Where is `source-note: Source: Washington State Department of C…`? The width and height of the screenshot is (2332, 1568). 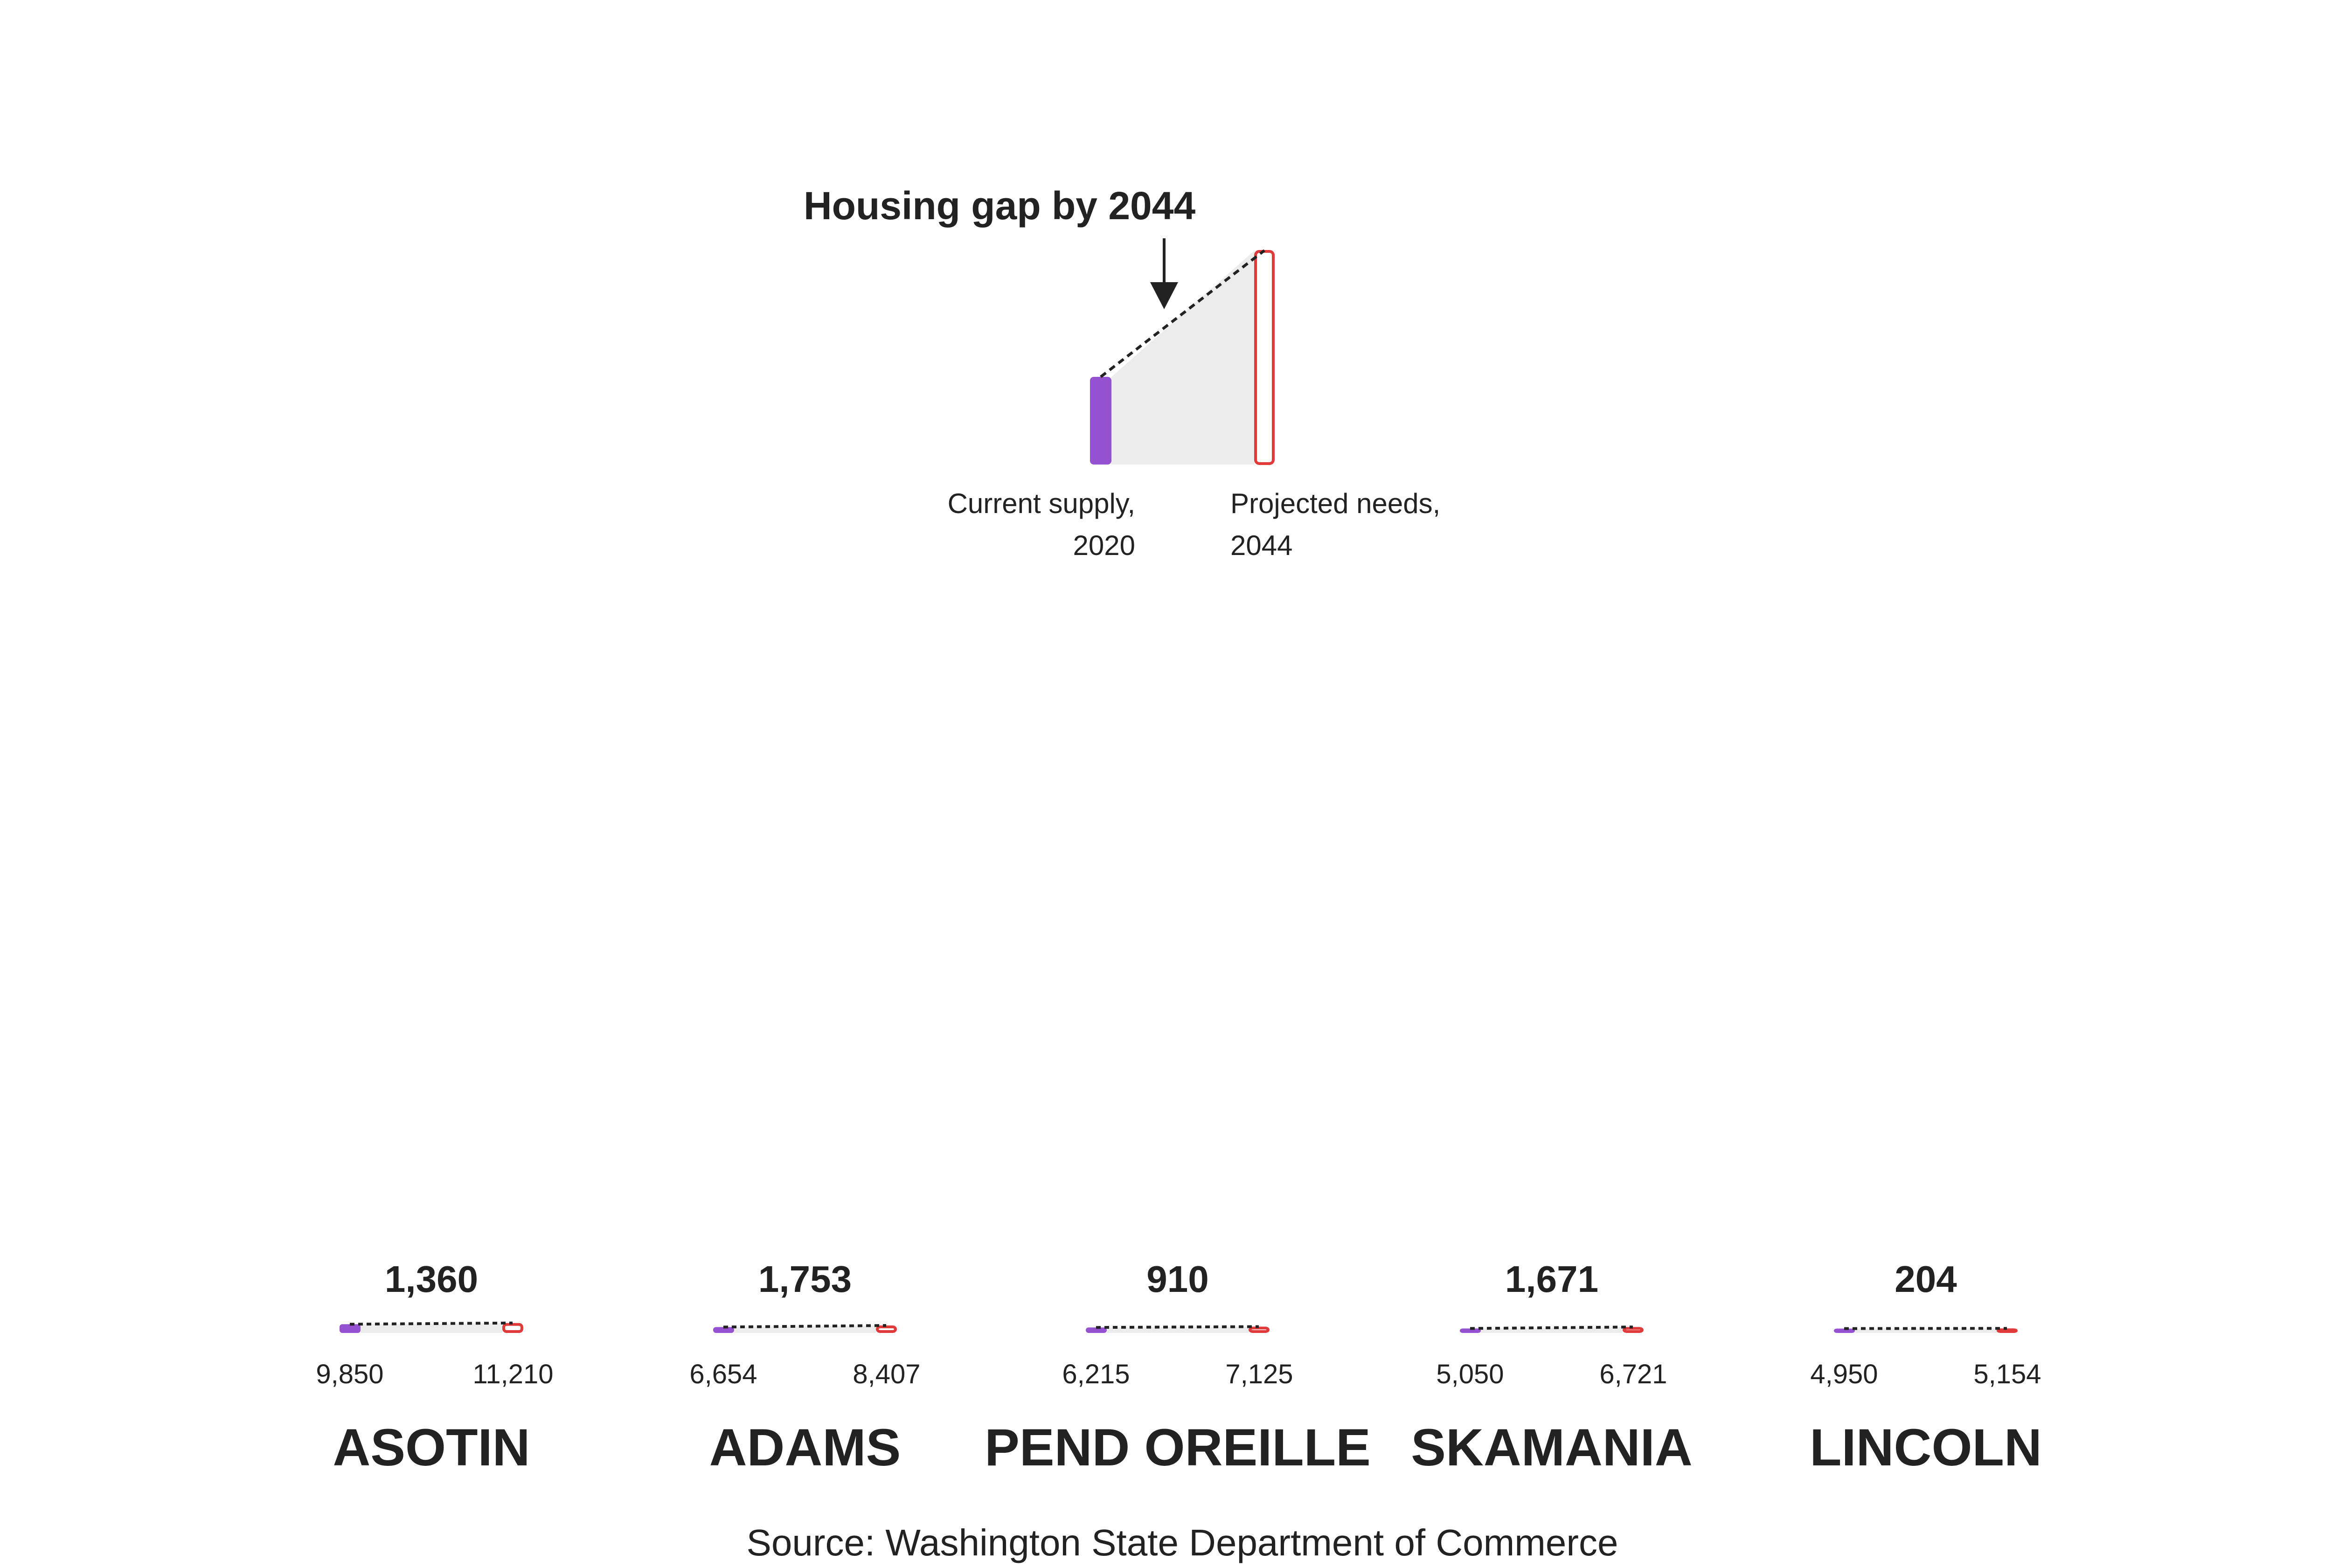
source-note: Source: Washington State Department of C… is located at coordinates (1182, 1542).